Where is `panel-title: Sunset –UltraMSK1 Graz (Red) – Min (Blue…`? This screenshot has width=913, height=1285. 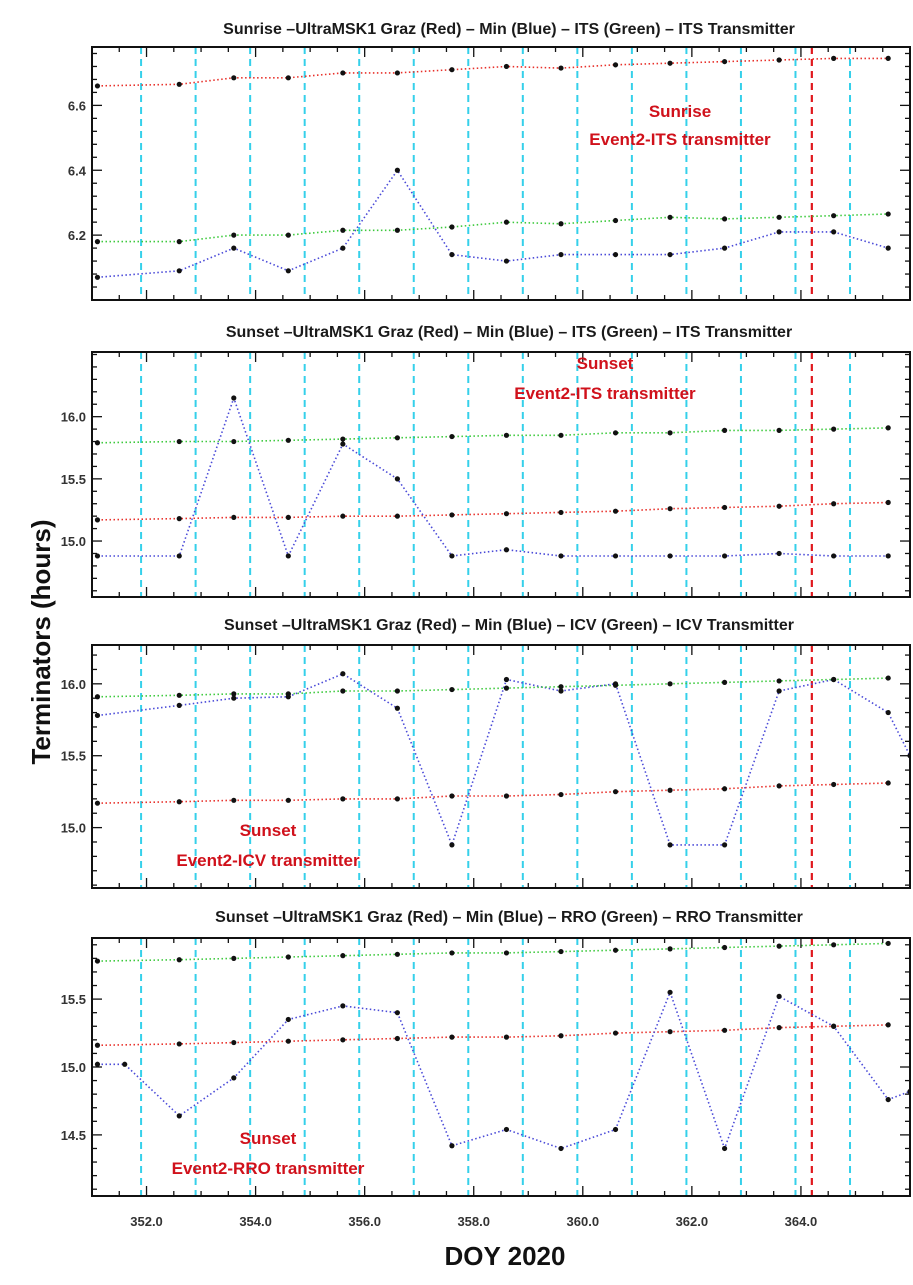
panel-title: Sunset –UltraMSK1 Graz (Red) – Min (Blue… is located at coordinates (509, 917).